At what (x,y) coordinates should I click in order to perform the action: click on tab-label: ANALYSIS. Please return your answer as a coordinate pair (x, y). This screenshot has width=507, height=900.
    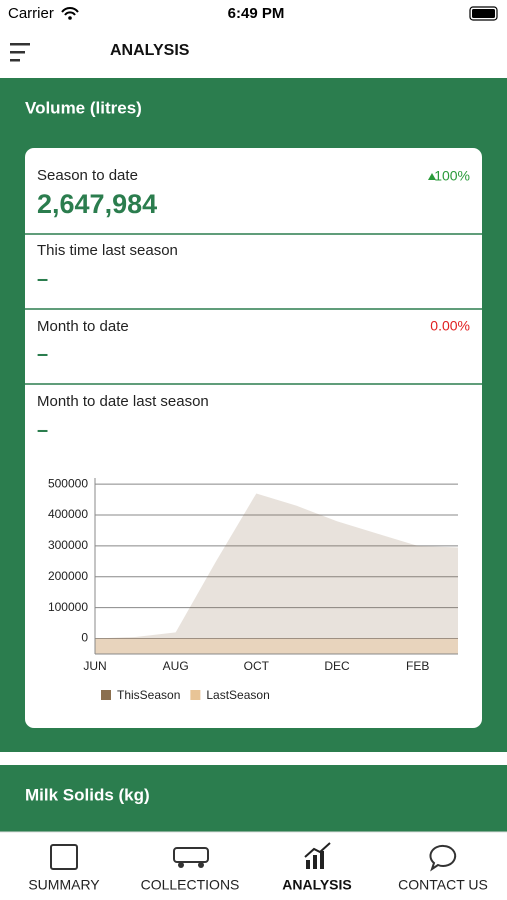
    Looking at the image, I should click on (317, 885).